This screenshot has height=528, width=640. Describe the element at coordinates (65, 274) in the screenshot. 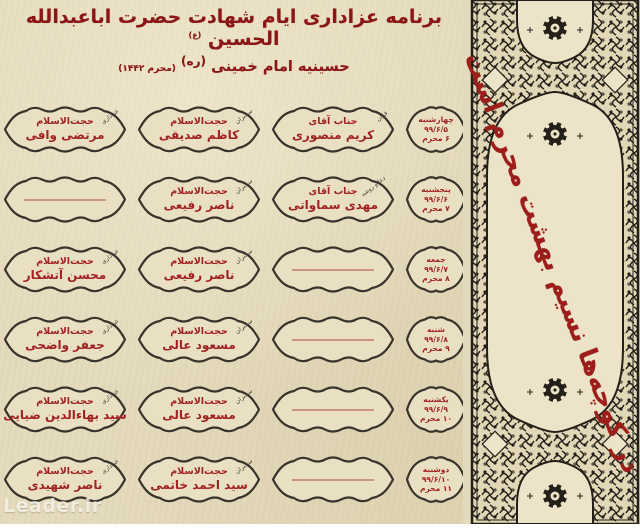

I see `slot-name: محسن آتشکار` at that location.